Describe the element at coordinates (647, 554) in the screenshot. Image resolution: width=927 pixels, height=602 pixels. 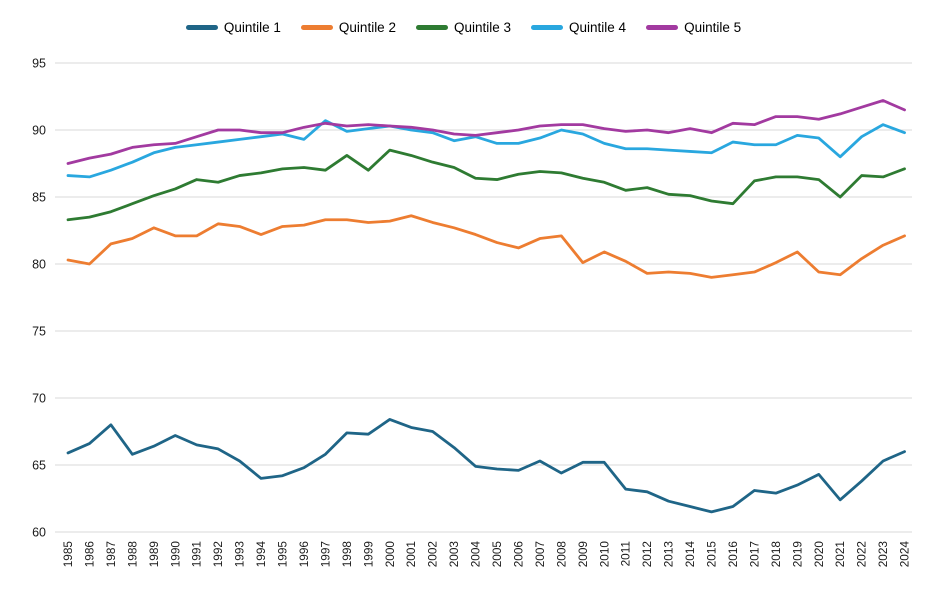
I see `x-tick-label: 2012` at that location.